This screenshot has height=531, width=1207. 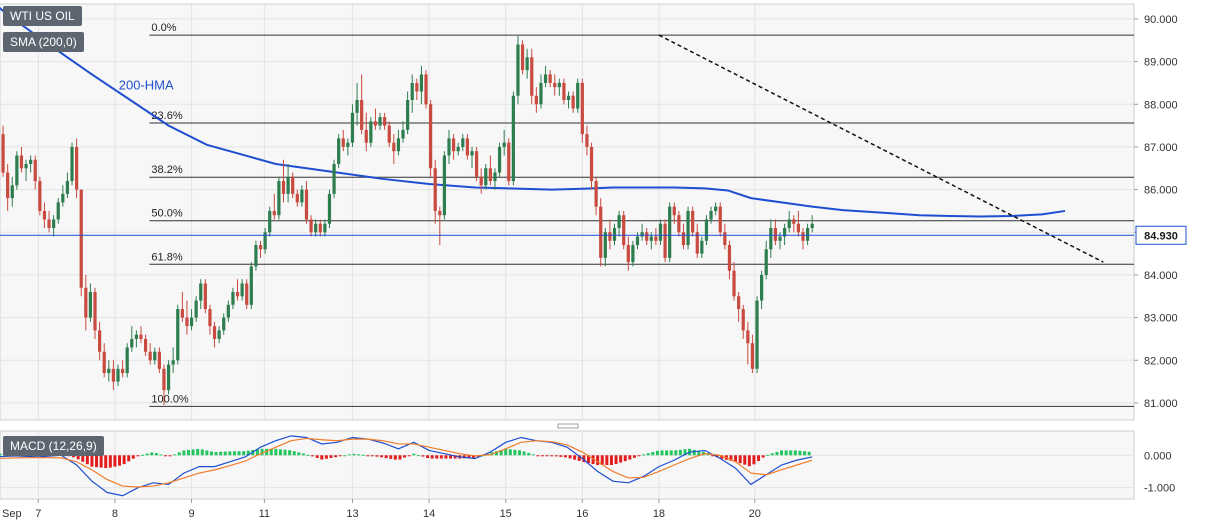 I want to click on x-tick-label: 8, so click(x=115, y=514).